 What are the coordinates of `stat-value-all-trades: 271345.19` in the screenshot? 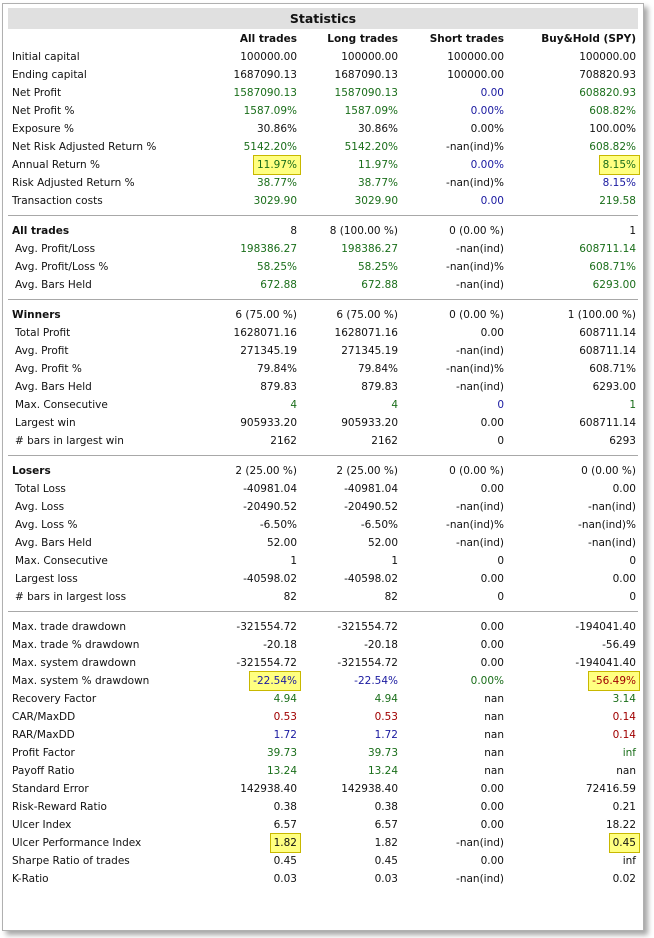 It's located at (268, 351).